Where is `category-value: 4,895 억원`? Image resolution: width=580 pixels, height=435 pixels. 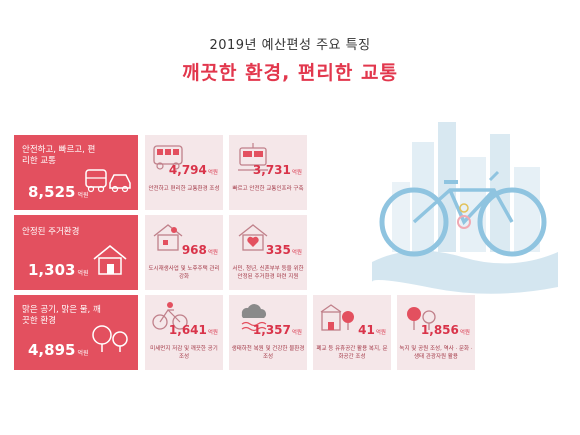 category-value: 4,895 억원 is located at coordinates (58, 350).